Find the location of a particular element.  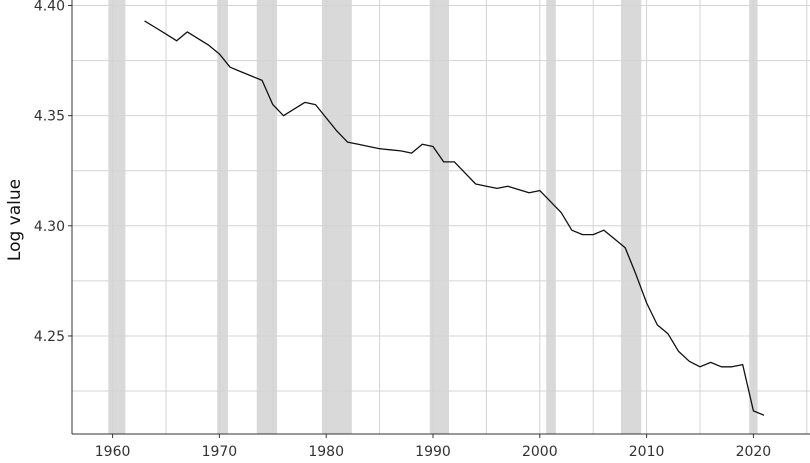

x-tick-label: 2000 is located at coordinates (540, 452).